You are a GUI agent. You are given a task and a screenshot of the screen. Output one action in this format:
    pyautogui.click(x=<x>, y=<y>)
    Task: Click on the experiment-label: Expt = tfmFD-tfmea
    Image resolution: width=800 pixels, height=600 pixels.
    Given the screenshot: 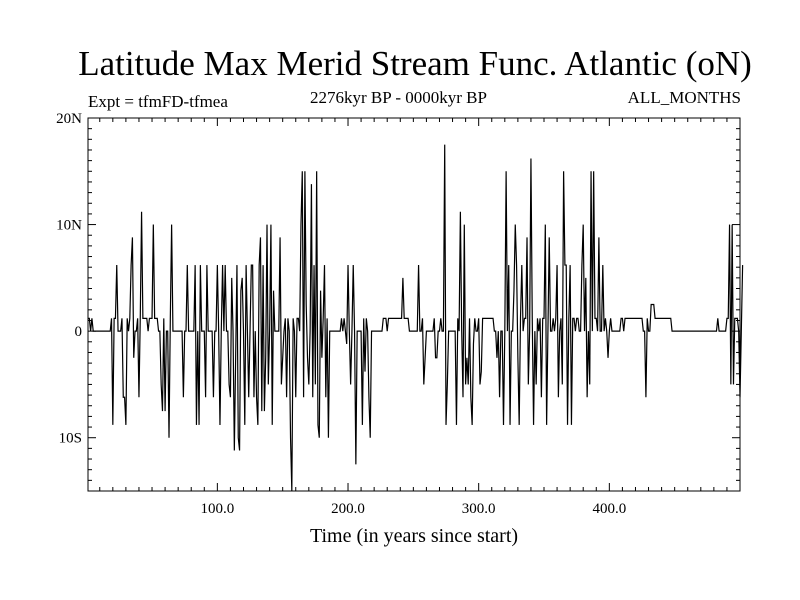 What is the action you would take?
    pyautogui.click(x=158, y=101)
    